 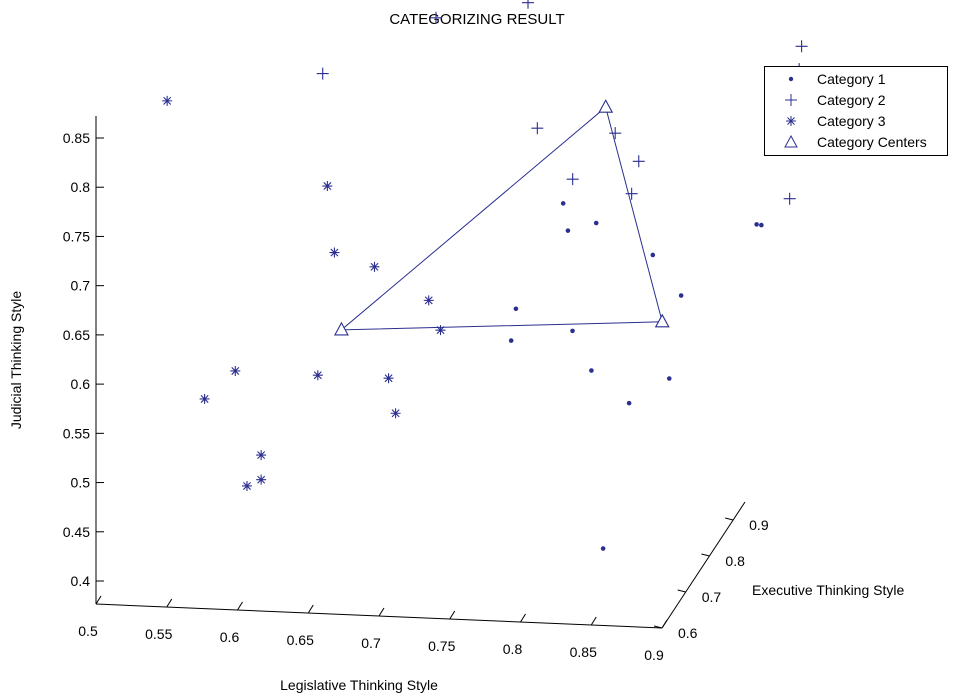 I want to click on x-tick-label: 0.75, so click(x=441, y=646).